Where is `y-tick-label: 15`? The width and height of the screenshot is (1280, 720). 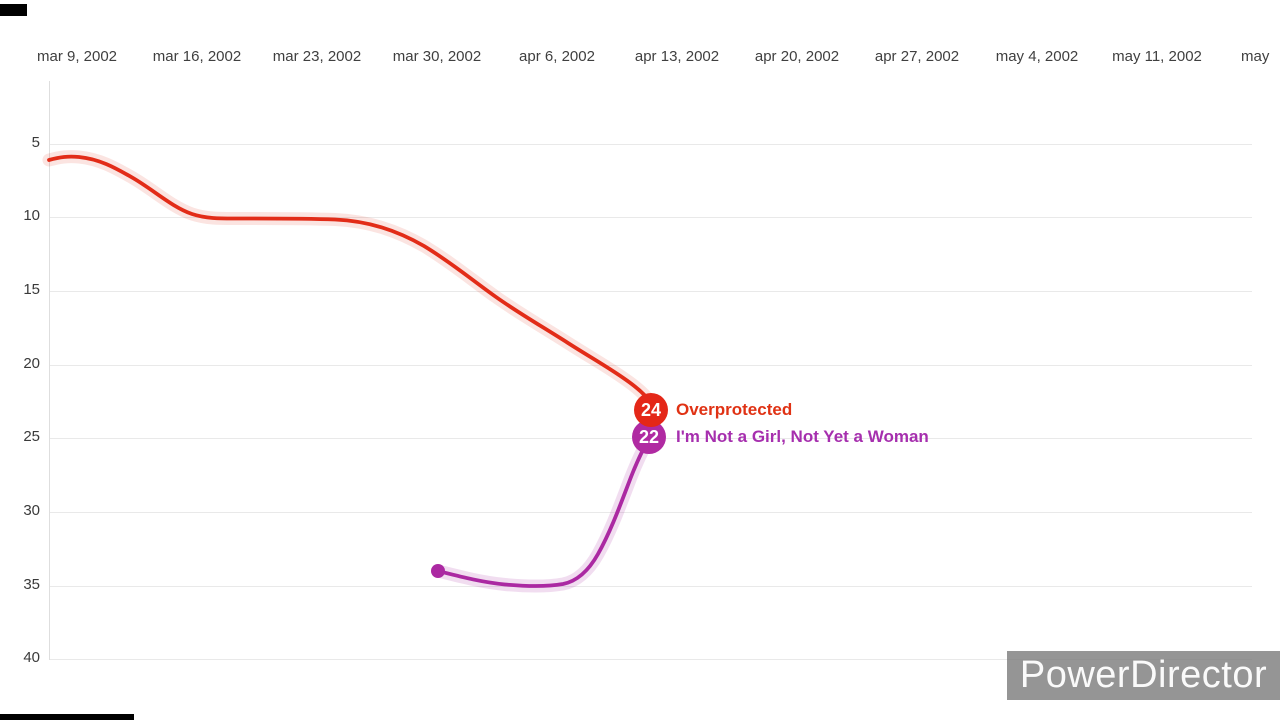 y-tick-label: 15 is located at coordinates (31, 289).